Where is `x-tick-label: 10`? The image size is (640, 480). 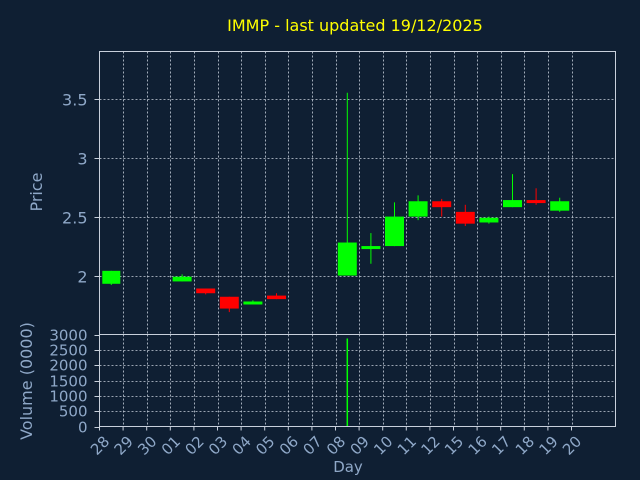
x-tick-label: 10 is located at coordinates (383, 446).